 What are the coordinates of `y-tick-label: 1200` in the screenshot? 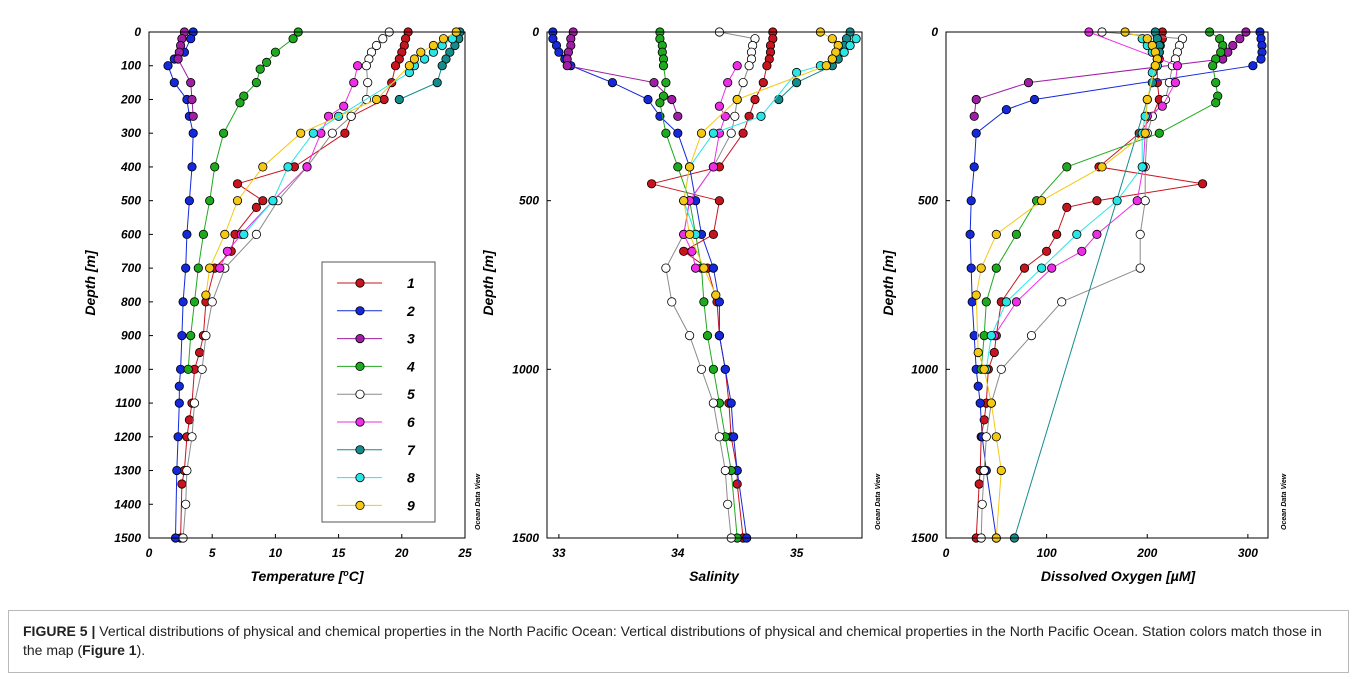 It's located at (127, 437).